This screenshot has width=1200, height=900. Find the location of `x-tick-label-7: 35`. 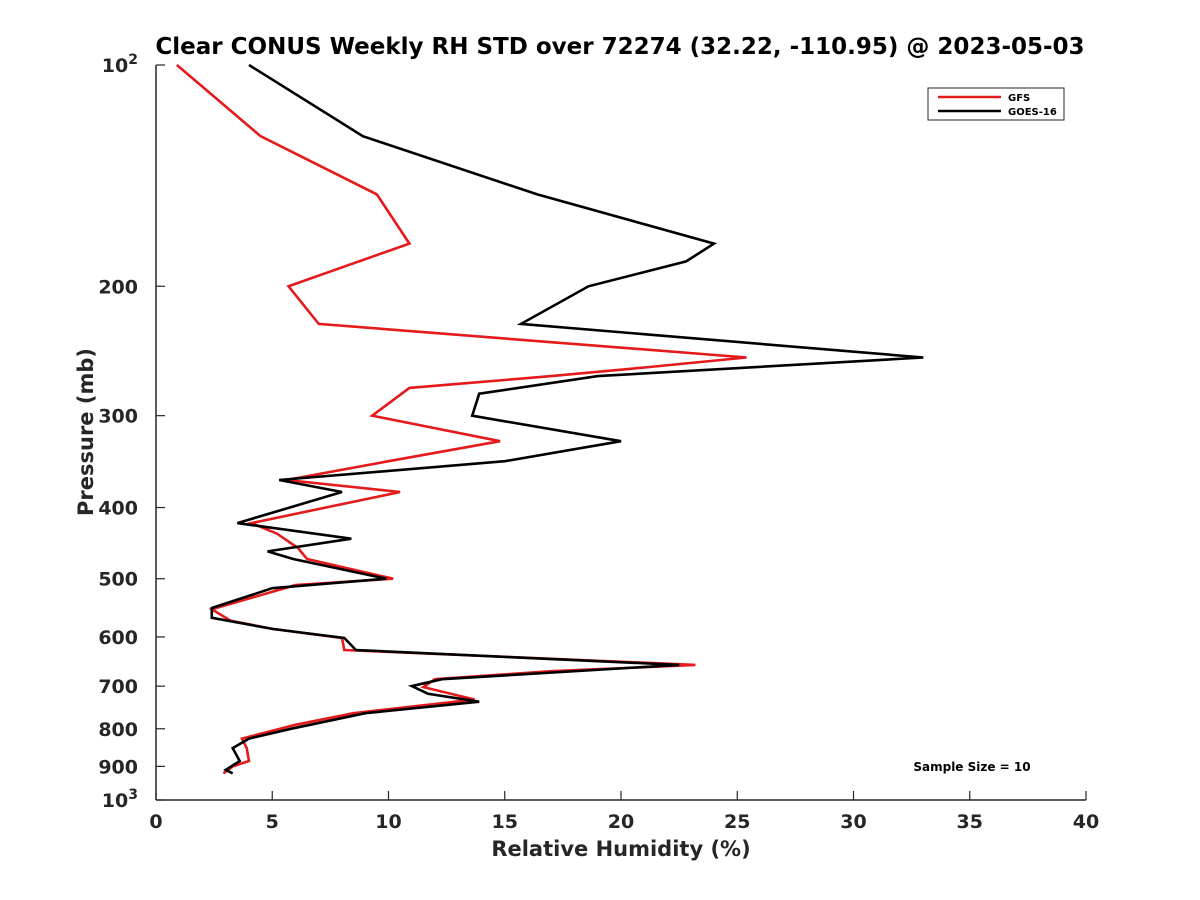

x-tick-label-7: 35 is located at coordinates (970, 822).